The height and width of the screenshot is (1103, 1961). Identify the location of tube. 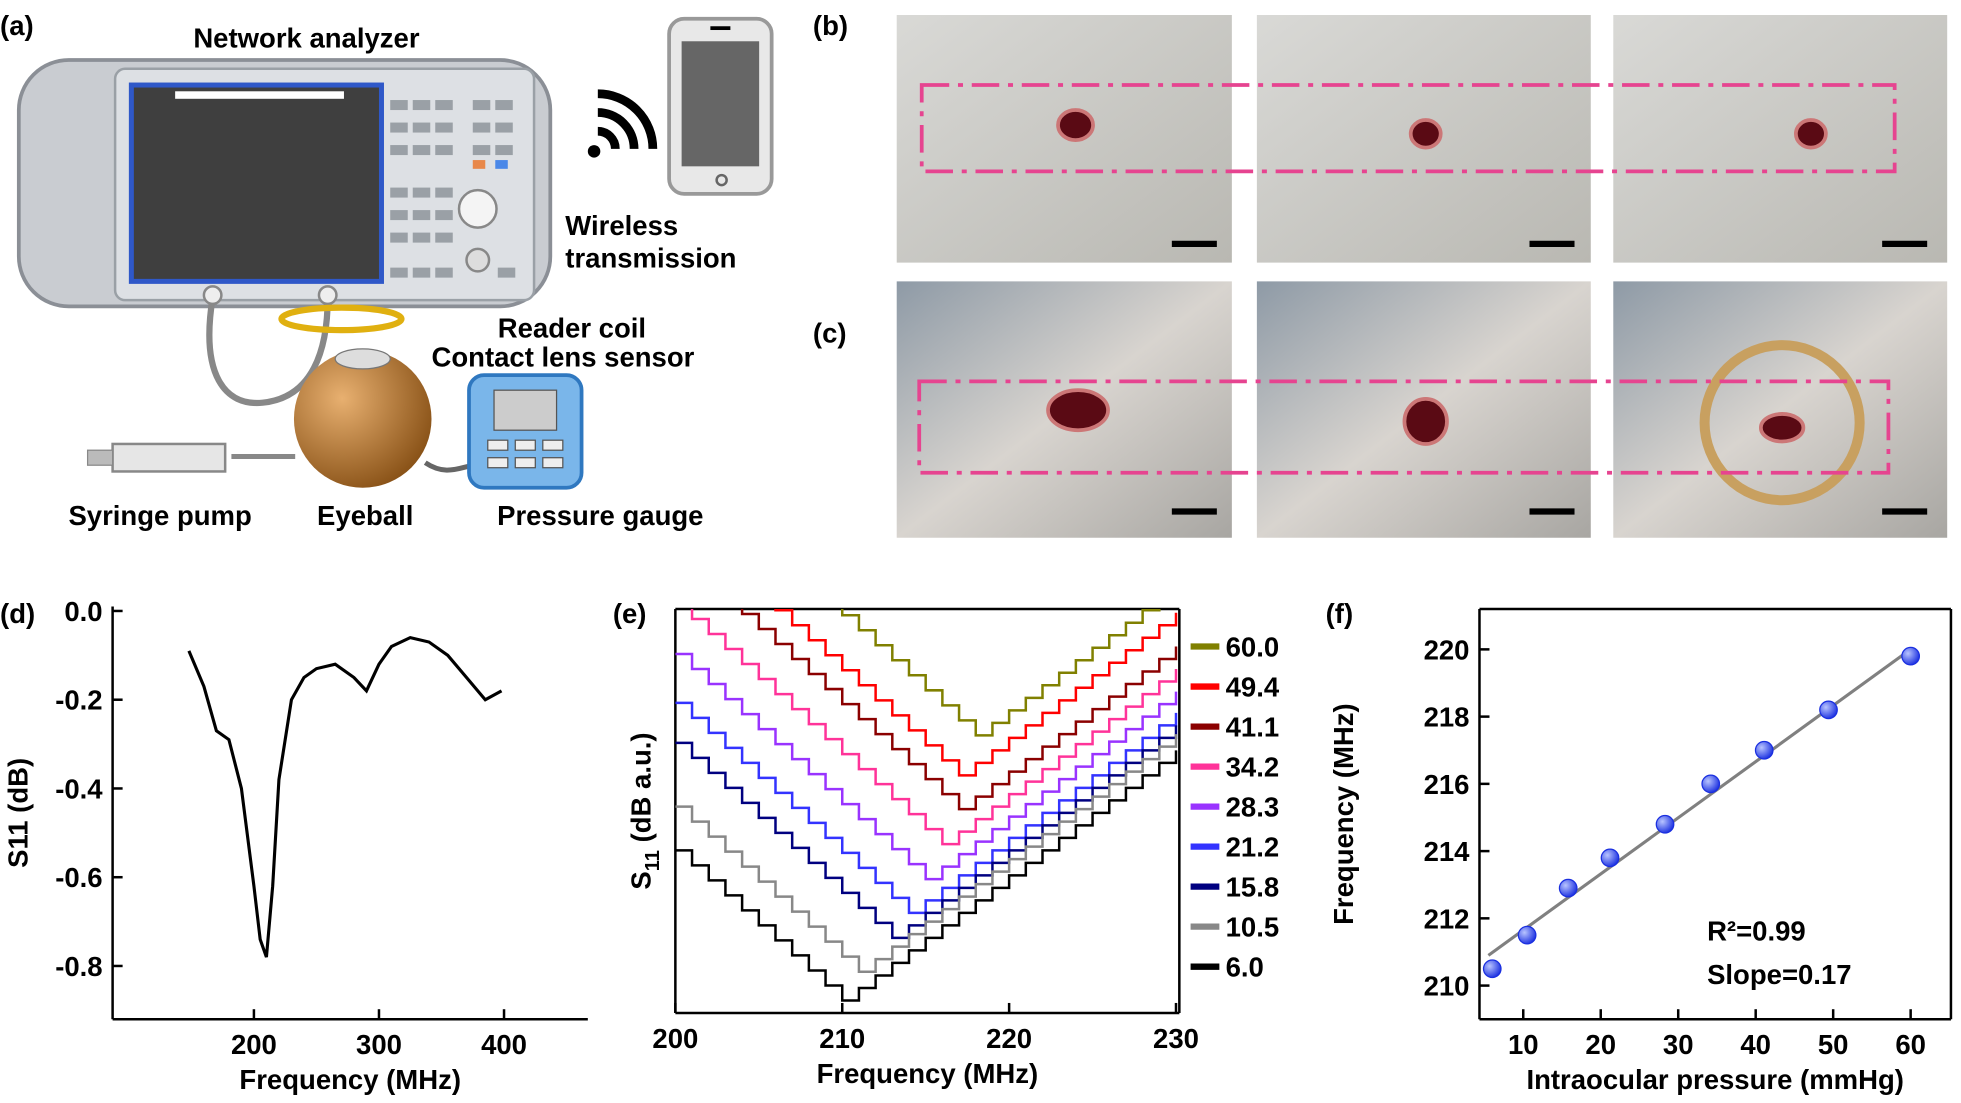
(448, 466).